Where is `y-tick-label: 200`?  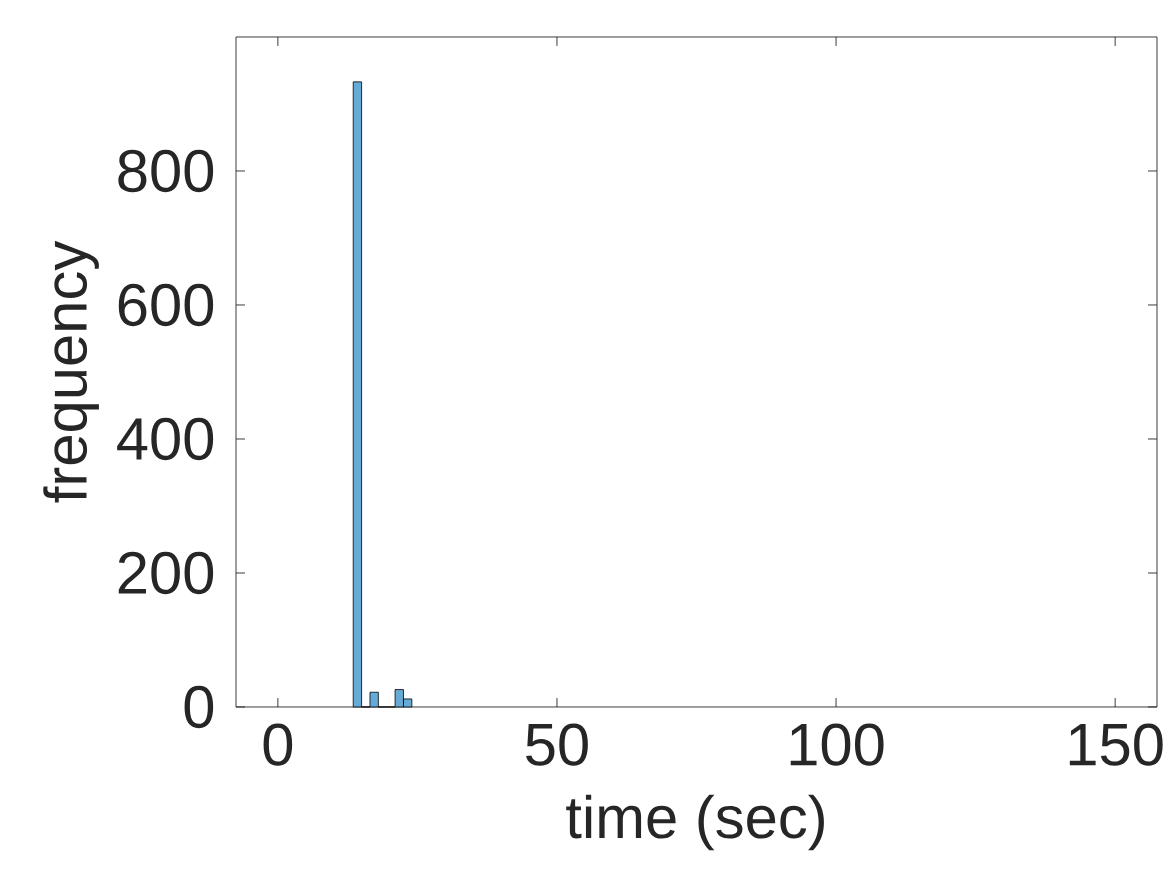
y-tick-label: 200 is located at coordinates (166, 573).